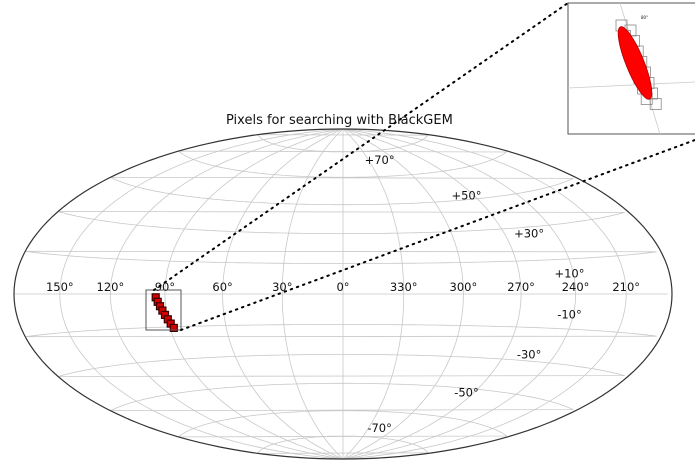 The width and height of the screenshot is (695, 465). What do you see at coordinates (635, 63) in the screenshot?
I see `inset-probability-region` at bounding box center [635, 63].